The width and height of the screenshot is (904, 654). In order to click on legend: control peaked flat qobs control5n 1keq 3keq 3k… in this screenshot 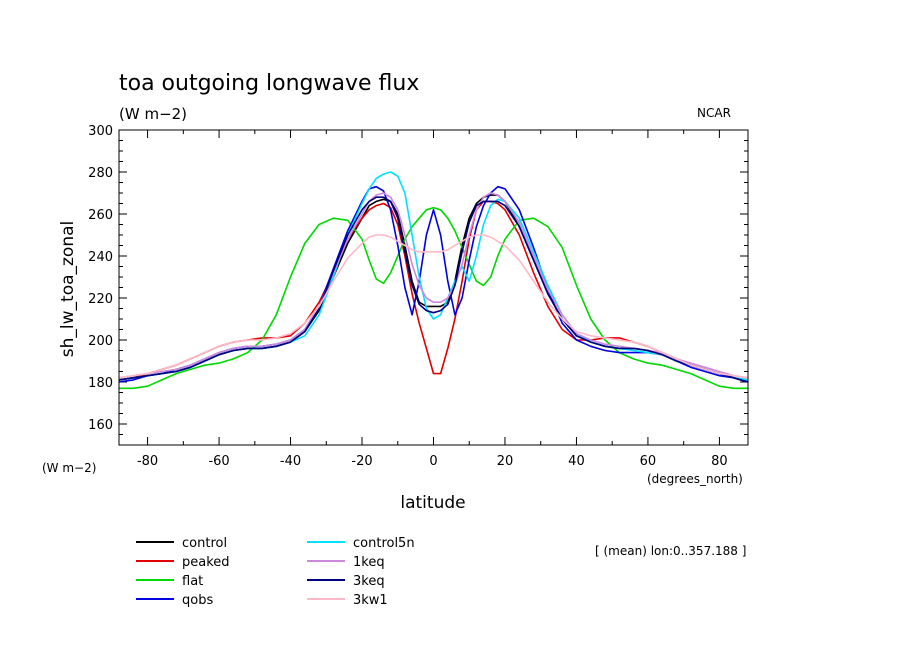, I will do `click(275, 572)`.